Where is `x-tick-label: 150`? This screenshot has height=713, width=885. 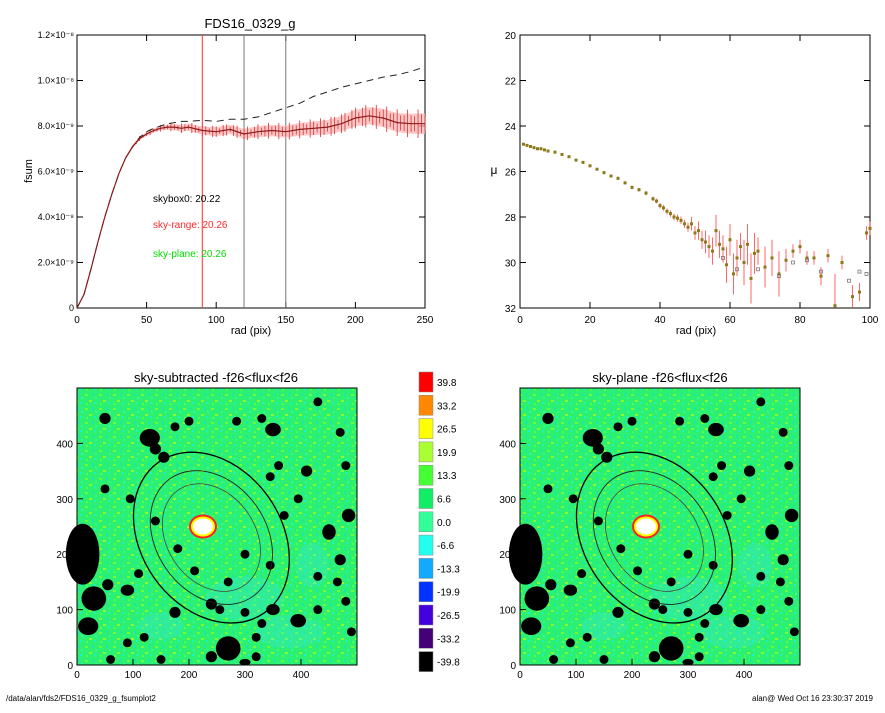 x-tick-label: 150 is located at coordinates (285, 320).